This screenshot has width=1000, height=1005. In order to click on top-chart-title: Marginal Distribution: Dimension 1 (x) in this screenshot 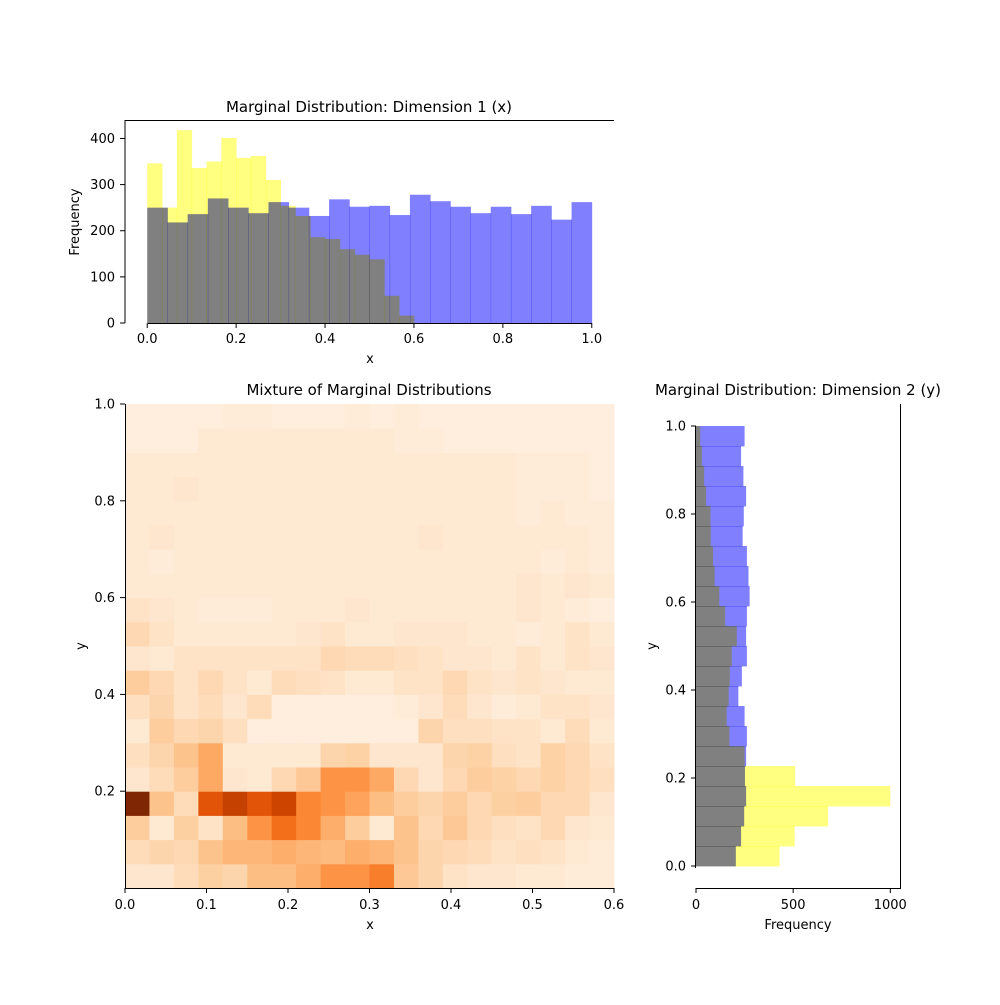, I will do `click(369, 107)`.